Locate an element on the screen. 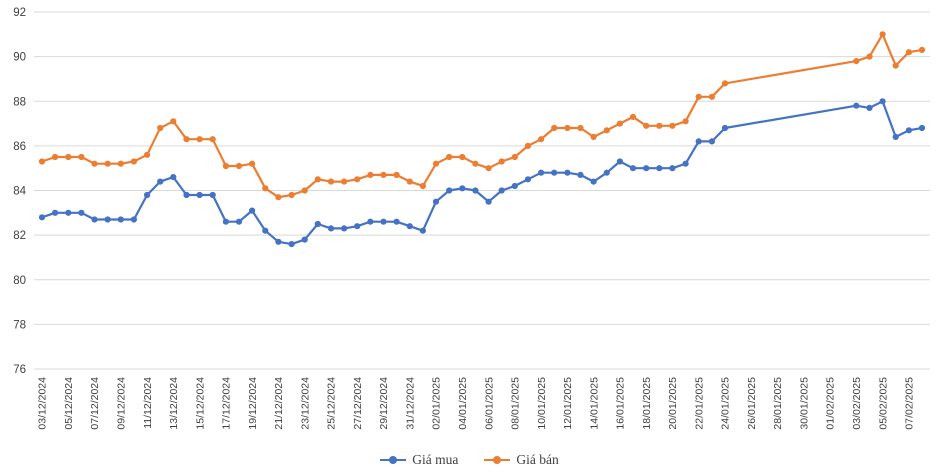 This screenshot has width=939, height=474. svg-text: 76 is located at coordinates (19, 370).